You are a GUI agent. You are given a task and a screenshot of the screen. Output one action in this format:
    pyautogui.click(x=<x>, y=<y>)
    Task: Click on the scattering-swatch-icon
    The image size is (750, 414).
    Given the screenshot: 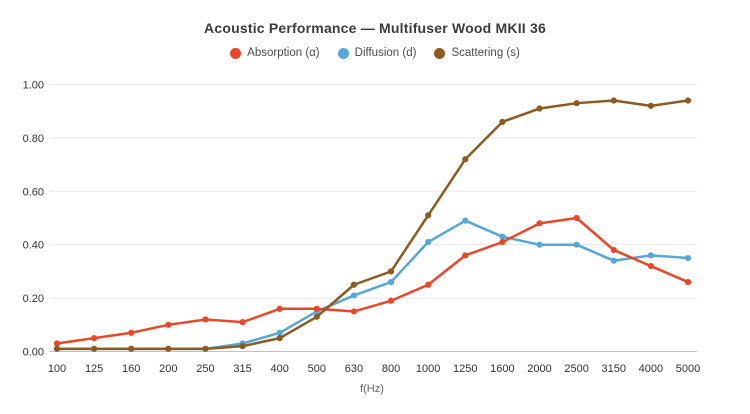 What is the action you would take?
    pyautogui.click(x=440, y=53)
    